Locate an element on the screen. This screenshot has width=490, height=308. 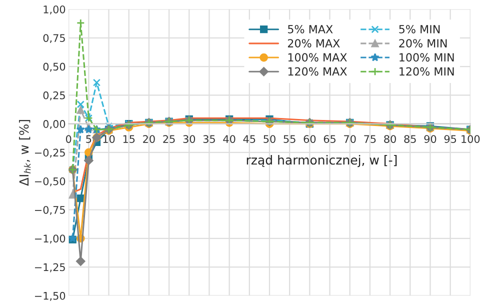
y-tick-label: 0,25 is located at coordinates (54, 95).